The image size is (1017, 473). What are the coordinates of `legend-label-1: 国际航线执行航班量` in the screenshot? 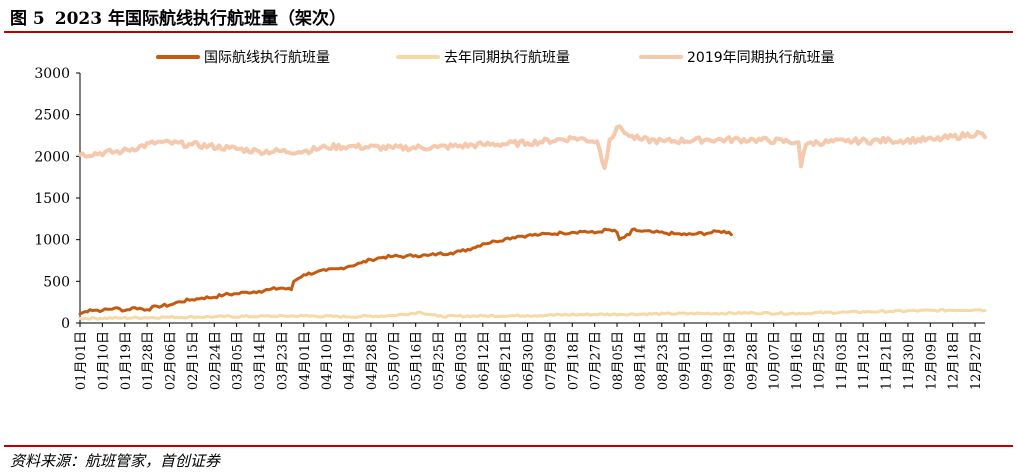 It's located at (267, 58).